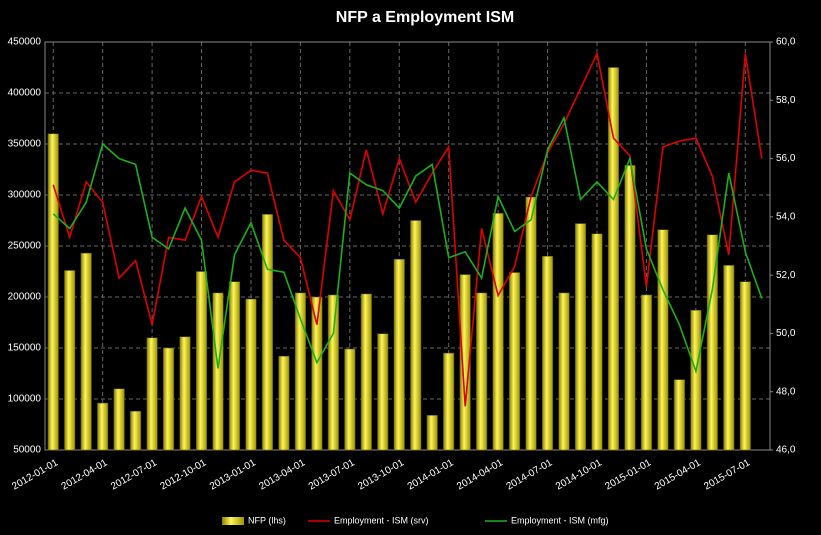  I want to click on legend-label: NFP (lhs), so click(267, 520).